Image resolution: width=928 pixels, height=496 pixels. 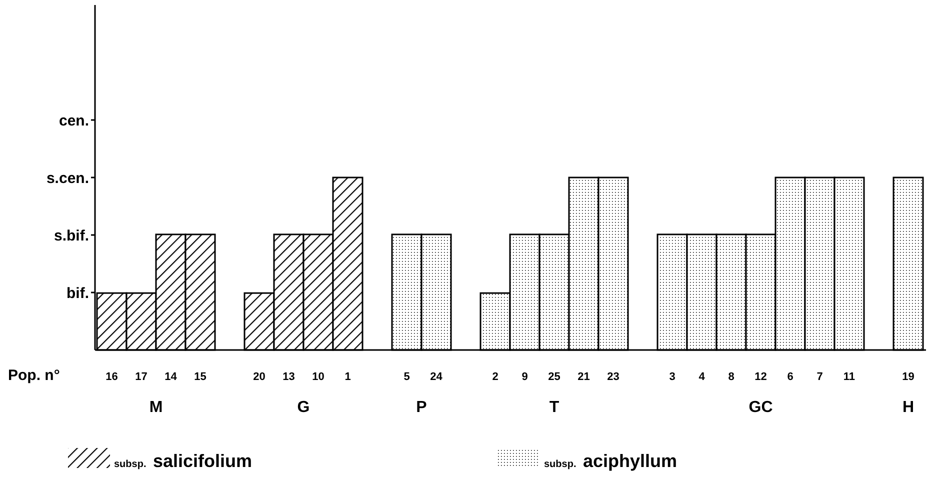 What do you see at coordinates (790, 377) in the screenshot?
I see `x-tick-label: 6` at bounding box center [790, 377].